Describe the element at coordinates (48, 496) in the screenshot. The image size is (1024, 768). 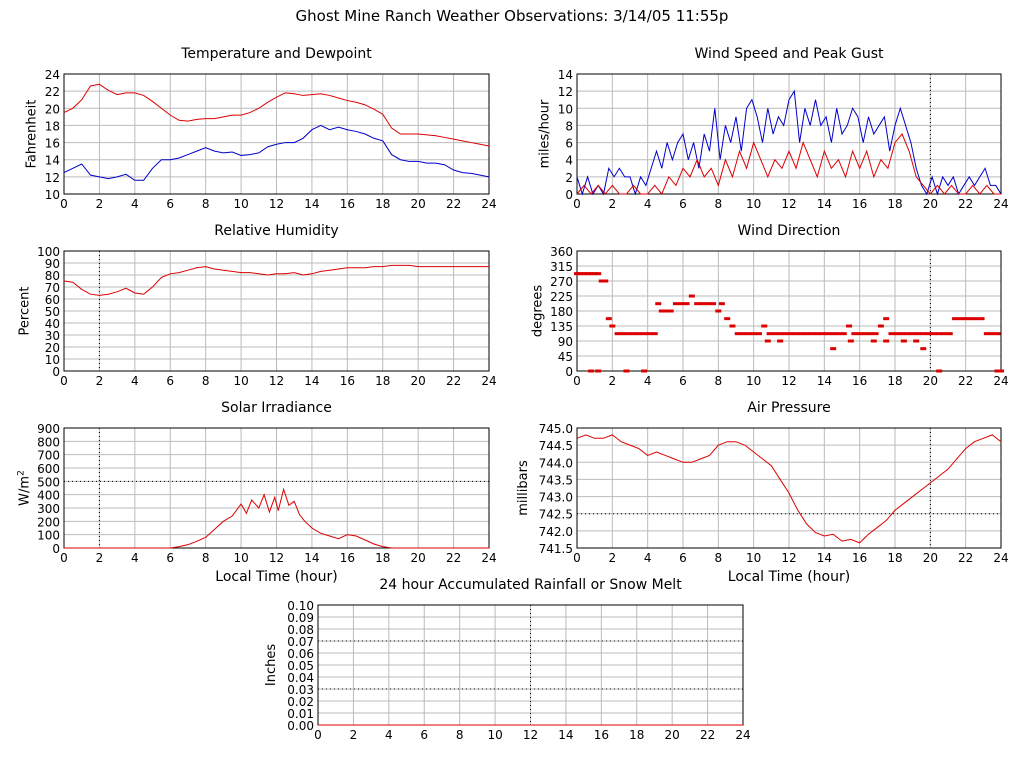
I see `solar-y-tick-label: 400` at that location.